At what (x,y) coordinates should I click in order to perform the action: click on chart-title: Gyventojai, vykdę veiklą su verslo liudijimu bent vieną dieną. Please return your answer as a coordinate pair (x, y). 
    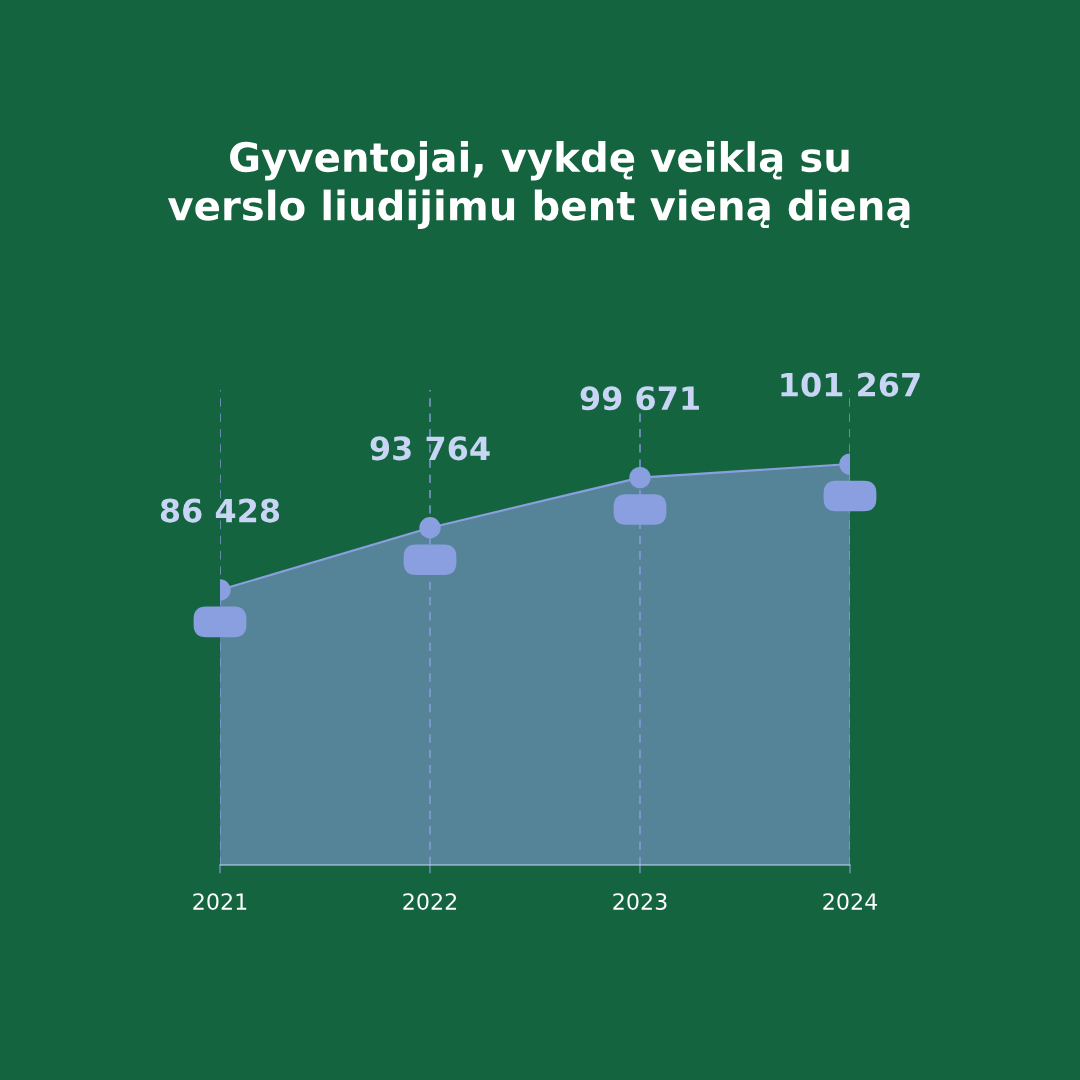
    Looking at the image, I should click on (538, 185).